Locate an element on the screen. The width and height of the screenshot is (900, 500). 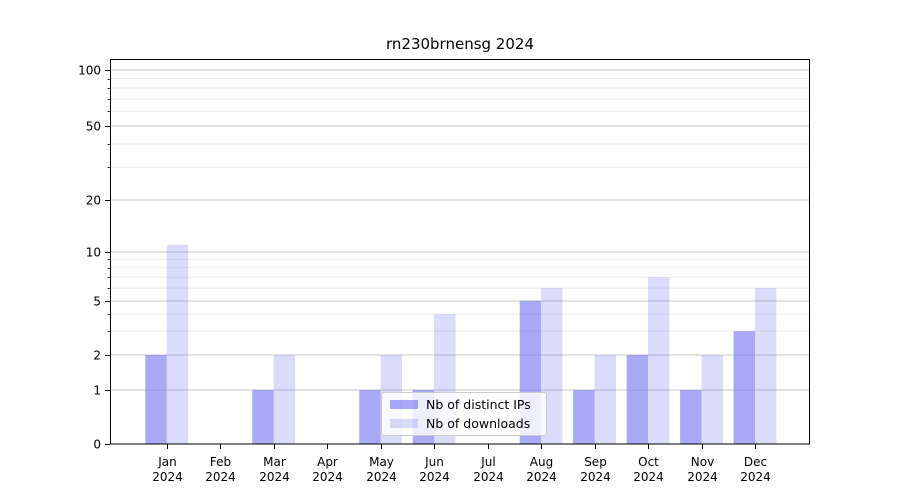
bar-downloads-sep is located at coordinates (605, 399).